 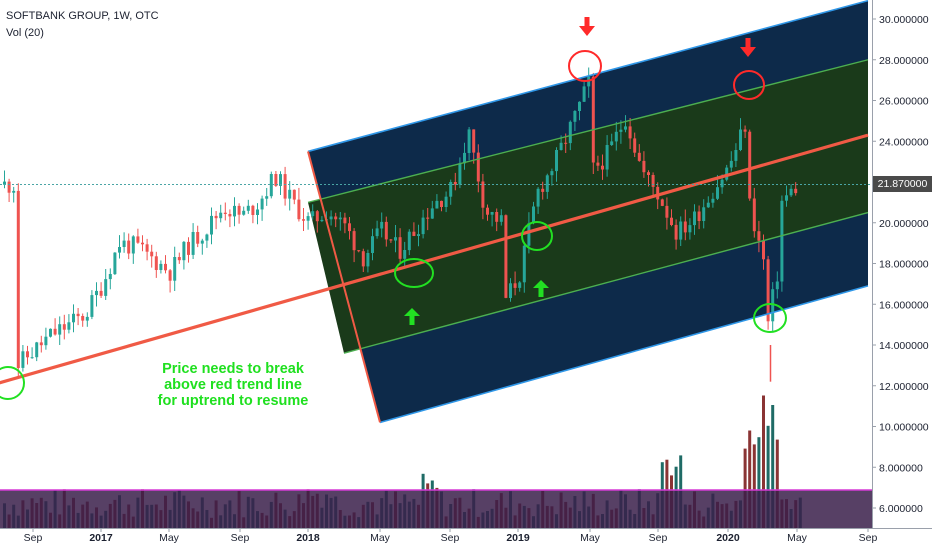 What do you see at coordinates (904, 102) in the screenshot?
I see `y-tick-label: 26.000000` at bounding box center [904, 102].